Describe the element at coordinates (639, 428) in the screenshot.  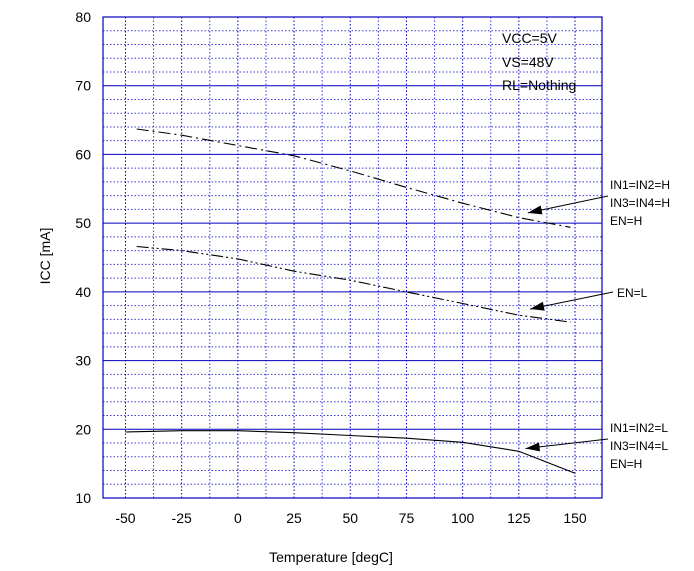
I see `annotation-all-low-line1: IN1=IN2=L` at that location.